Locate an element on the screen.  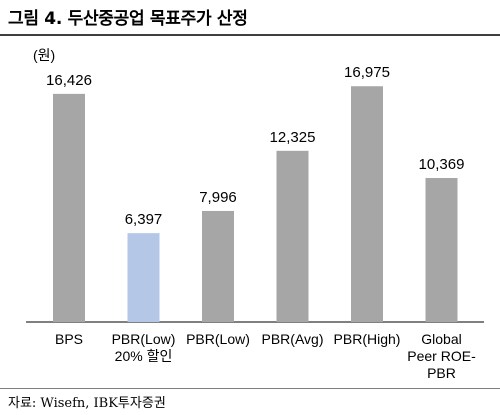
data-label-3: 7,996 is located at coordinates (218, 197).